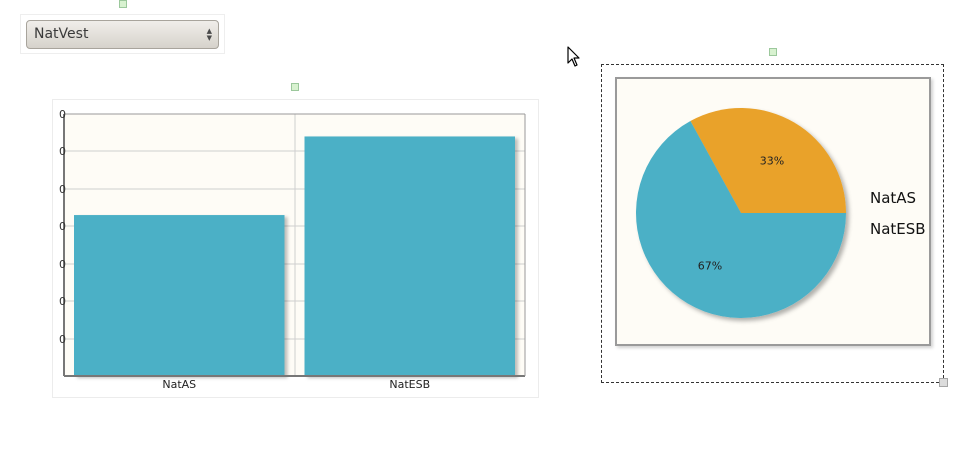  Describe the element at coordinates (573, 56) in the screenshot. I see `mouse-cursor-icon` at that location.